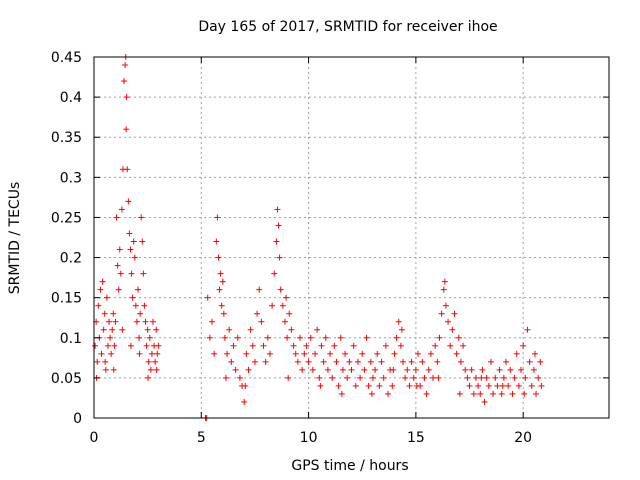 This screenshot has height=480, width=640. I want to click on y-tick-label: 0.45, so click(66, 58).